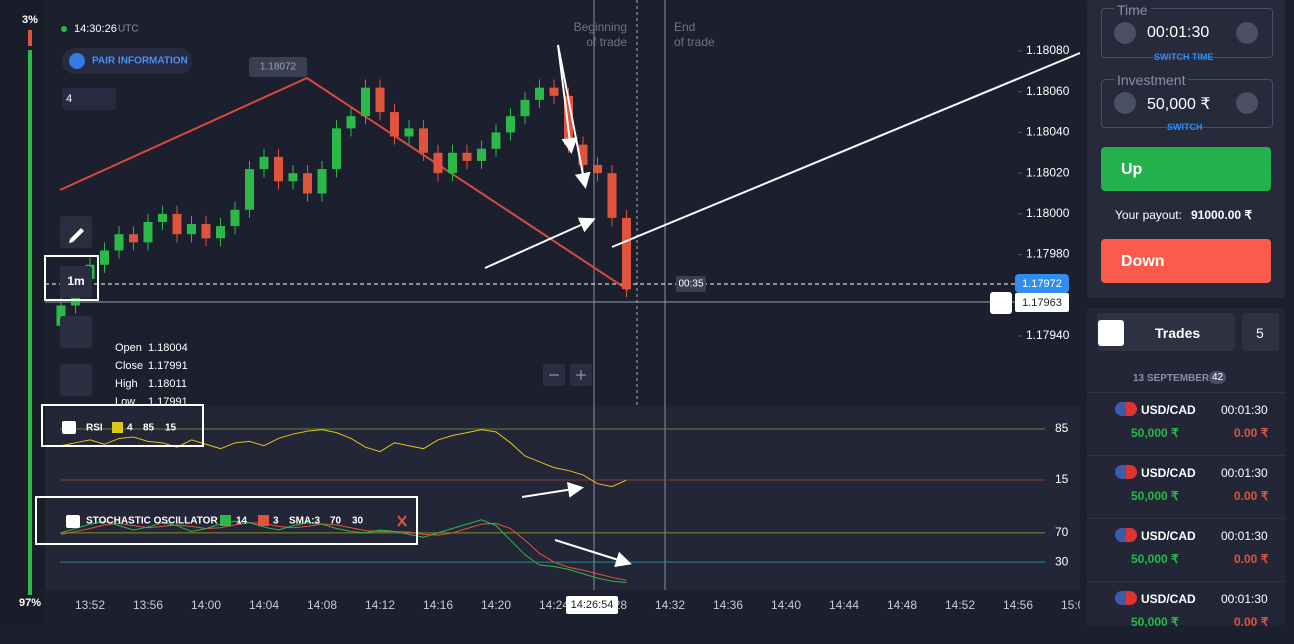 This screenshot has height=644, width=1294. Describe the element at coordinates (89, 99) in the screenshot. I see `count-button` at that location.